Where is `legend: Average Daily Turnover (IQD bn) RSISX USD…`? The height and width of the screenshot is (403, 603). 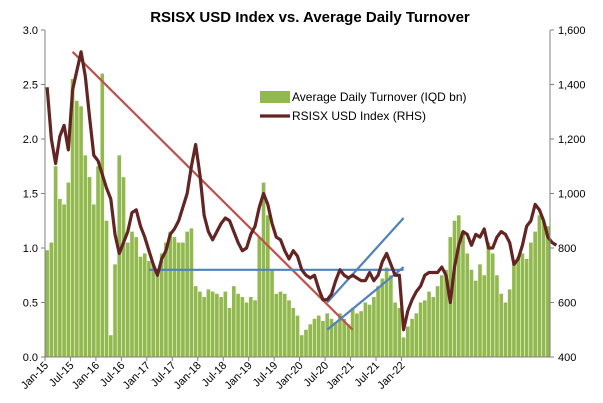
legend: Average Daily Turnover (IQD bn) RSISX USD… is located at coordinates (363, 106).